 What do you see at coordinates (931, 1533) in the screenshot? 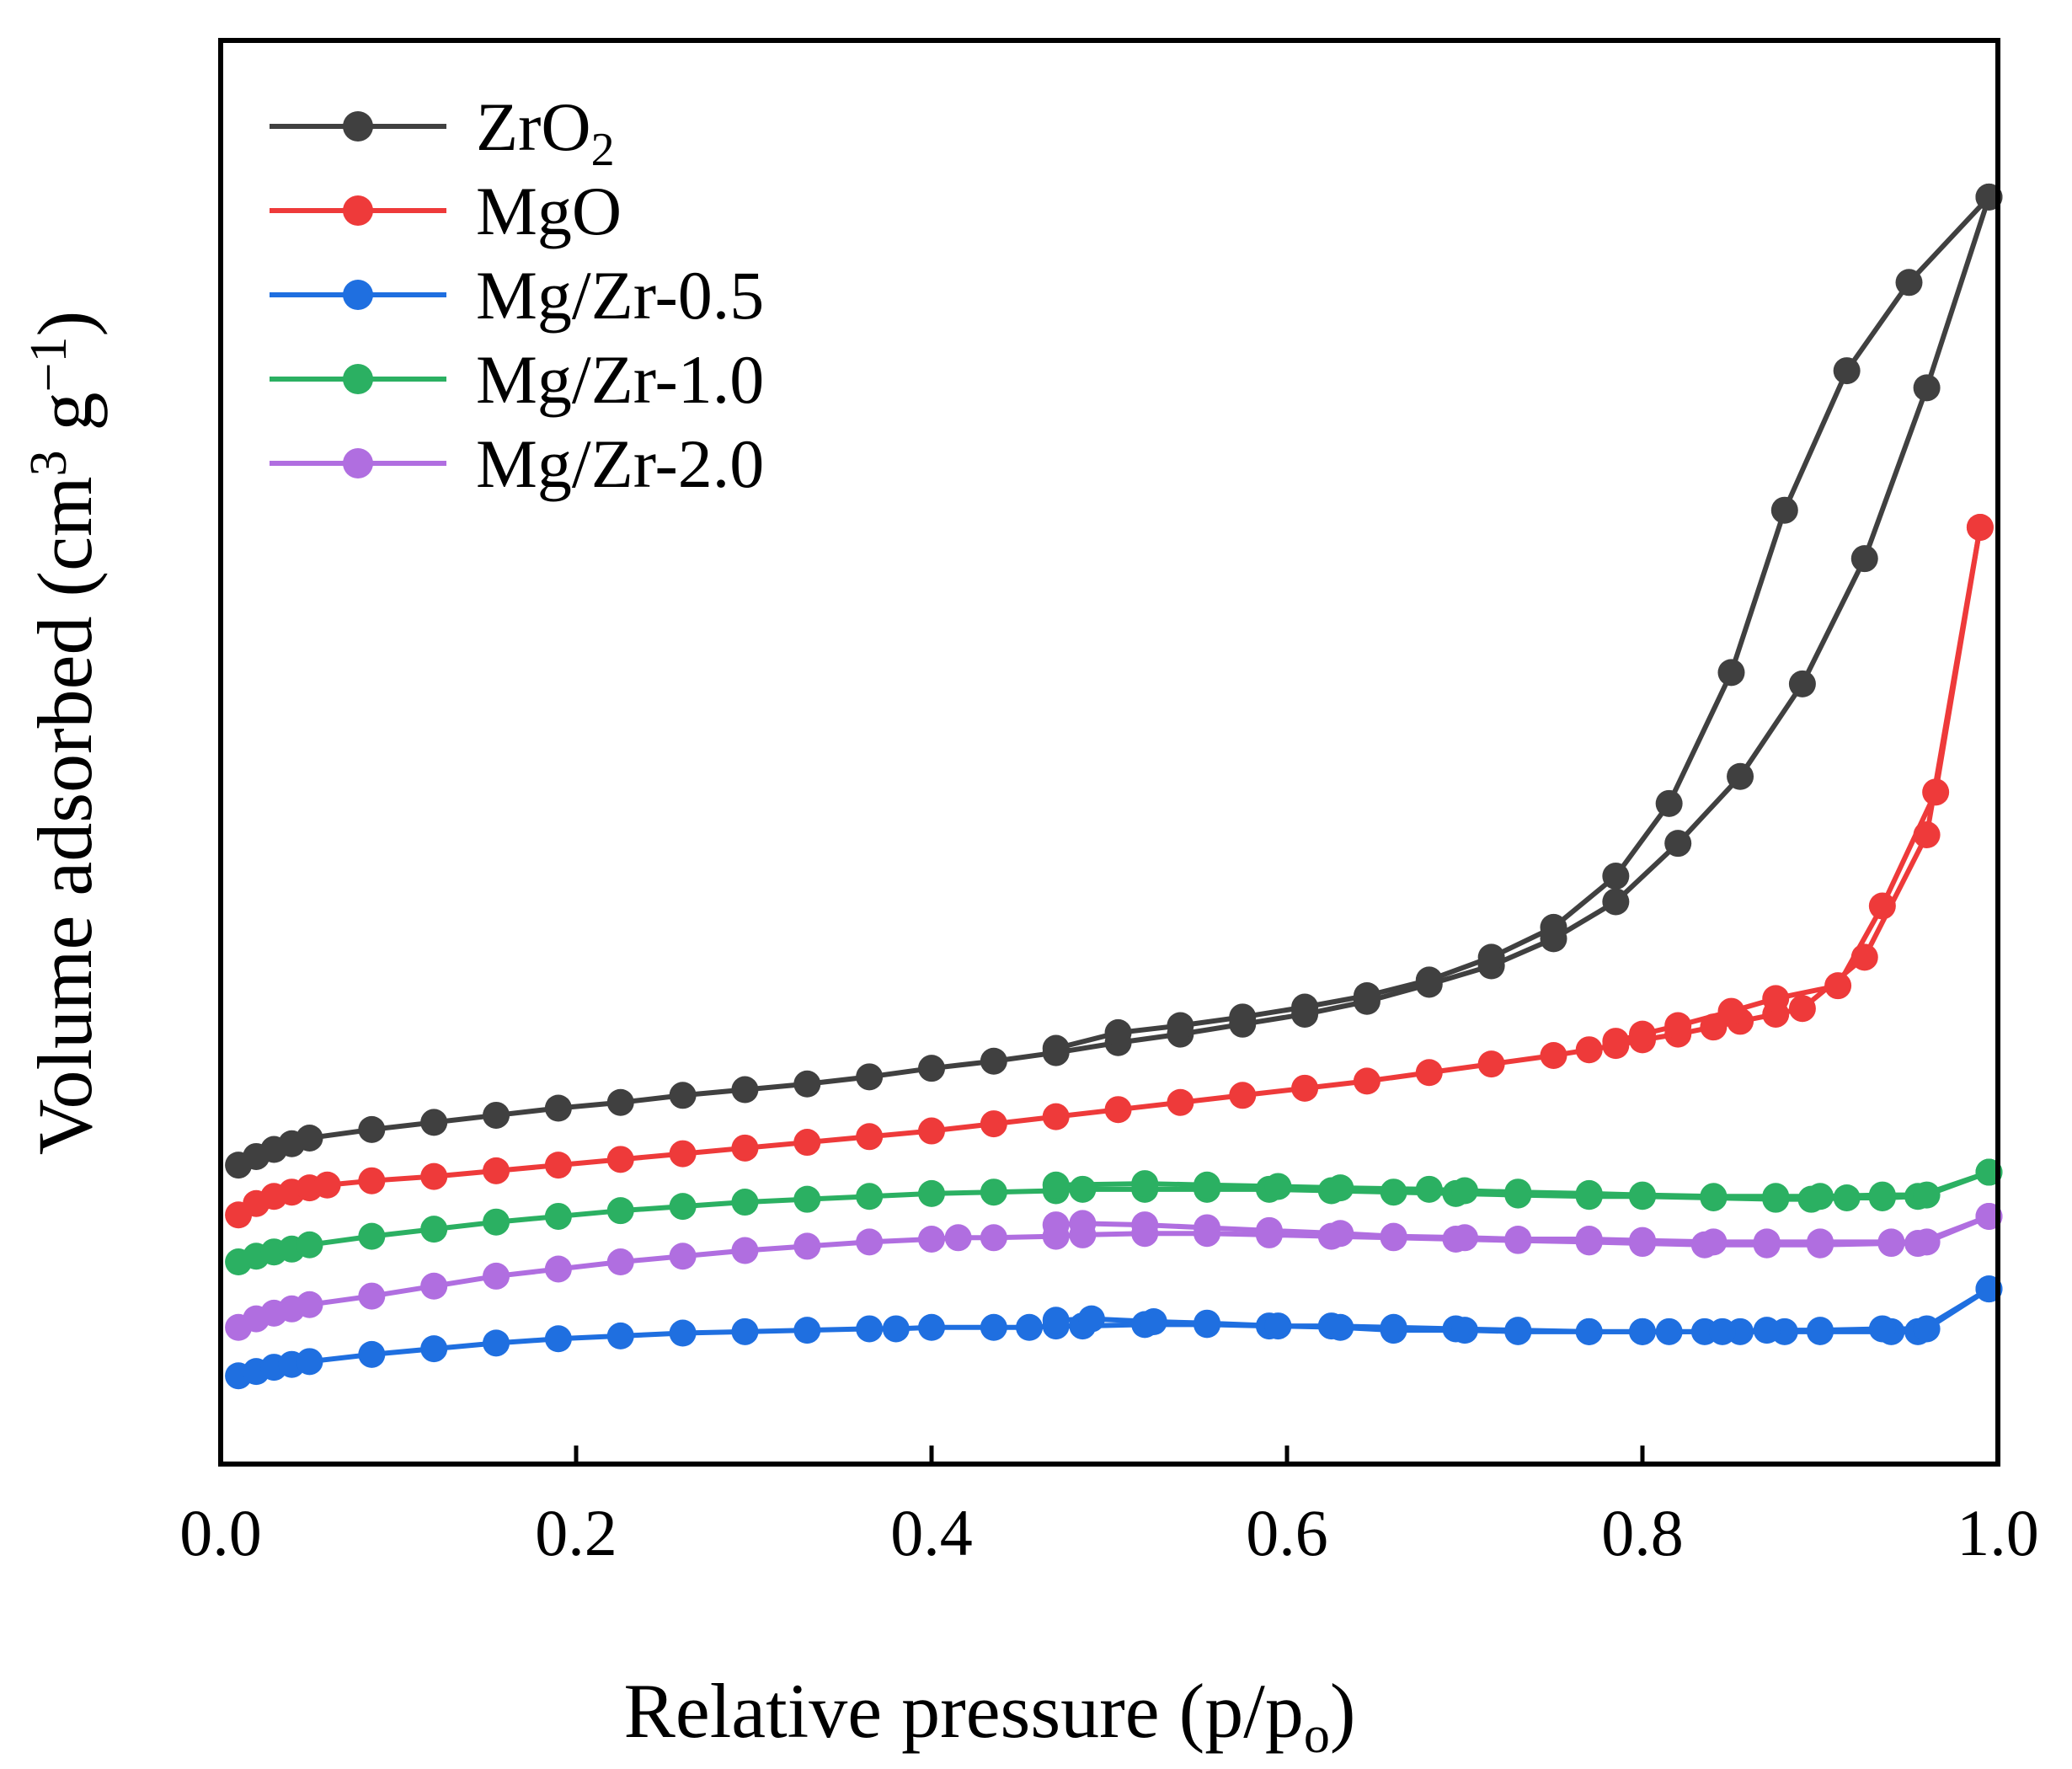
I see `x-tick-label: 0.4` at bounding box center [931, 1533].